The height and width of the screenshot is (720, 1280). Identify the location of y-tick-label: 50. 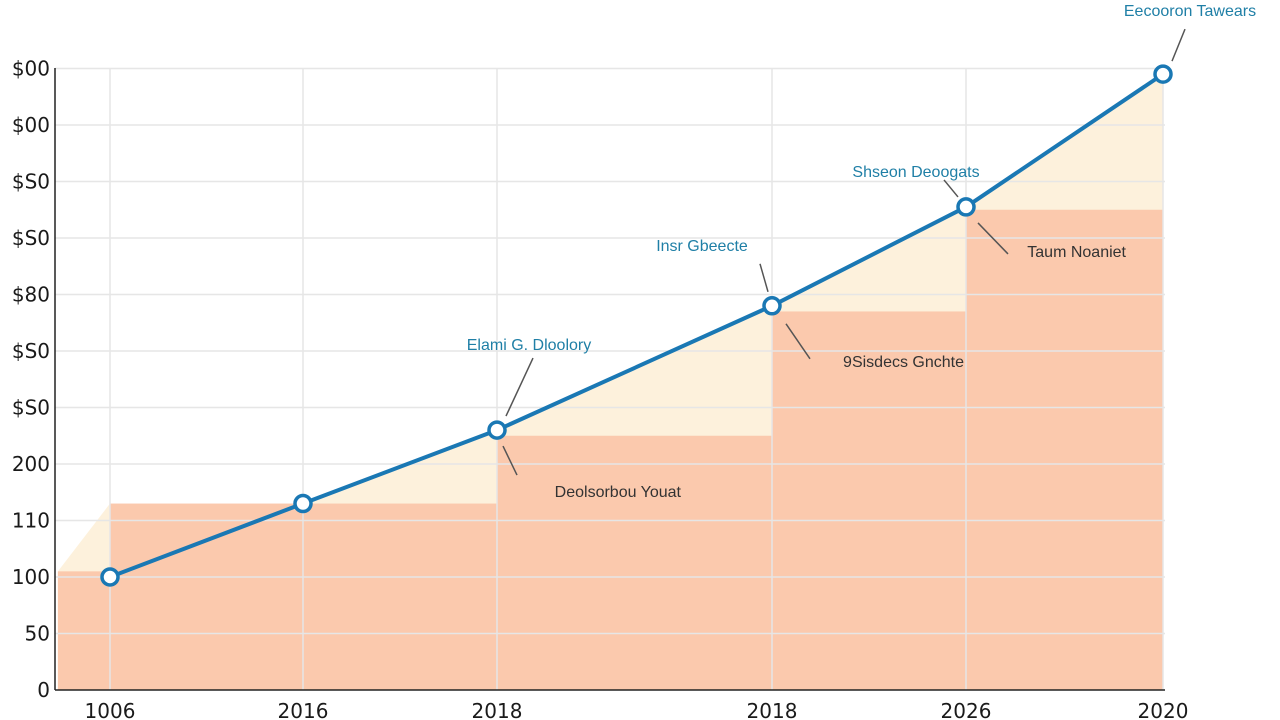
(37, 634).